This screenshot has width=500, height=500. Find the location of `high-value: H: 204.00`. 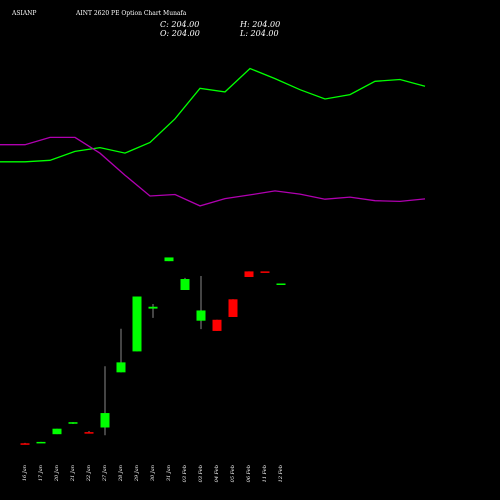

high-value: H: 204.00 is located at coordinates (260, 24).